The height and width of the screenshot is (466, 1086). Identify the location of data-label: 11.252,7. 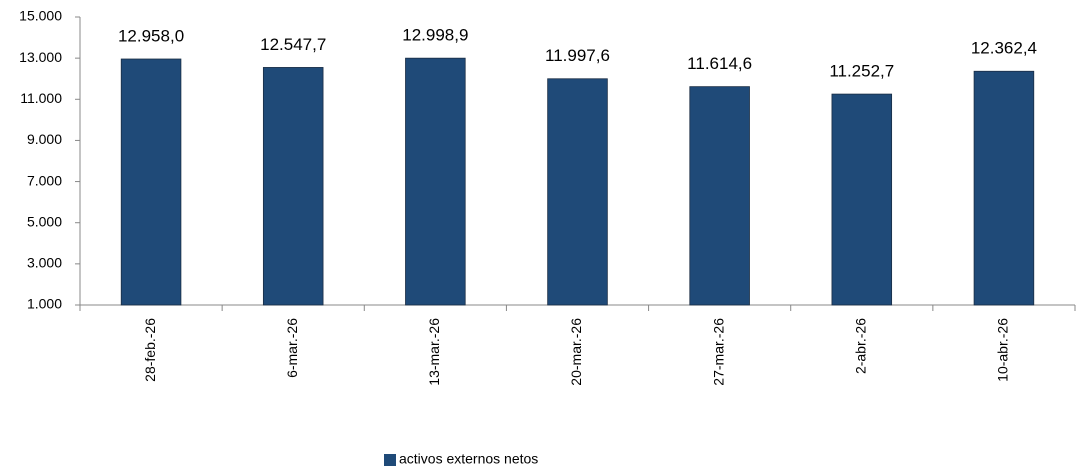
(861, 71).